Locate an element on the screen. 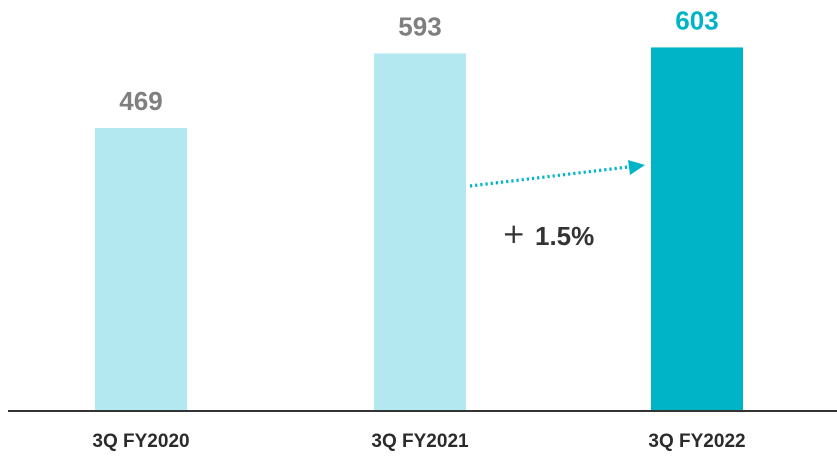 The width and height of the screenshot is (837, 459). x-tick-label-3: 3Q FY2022 is located at coordinates (696, 441).